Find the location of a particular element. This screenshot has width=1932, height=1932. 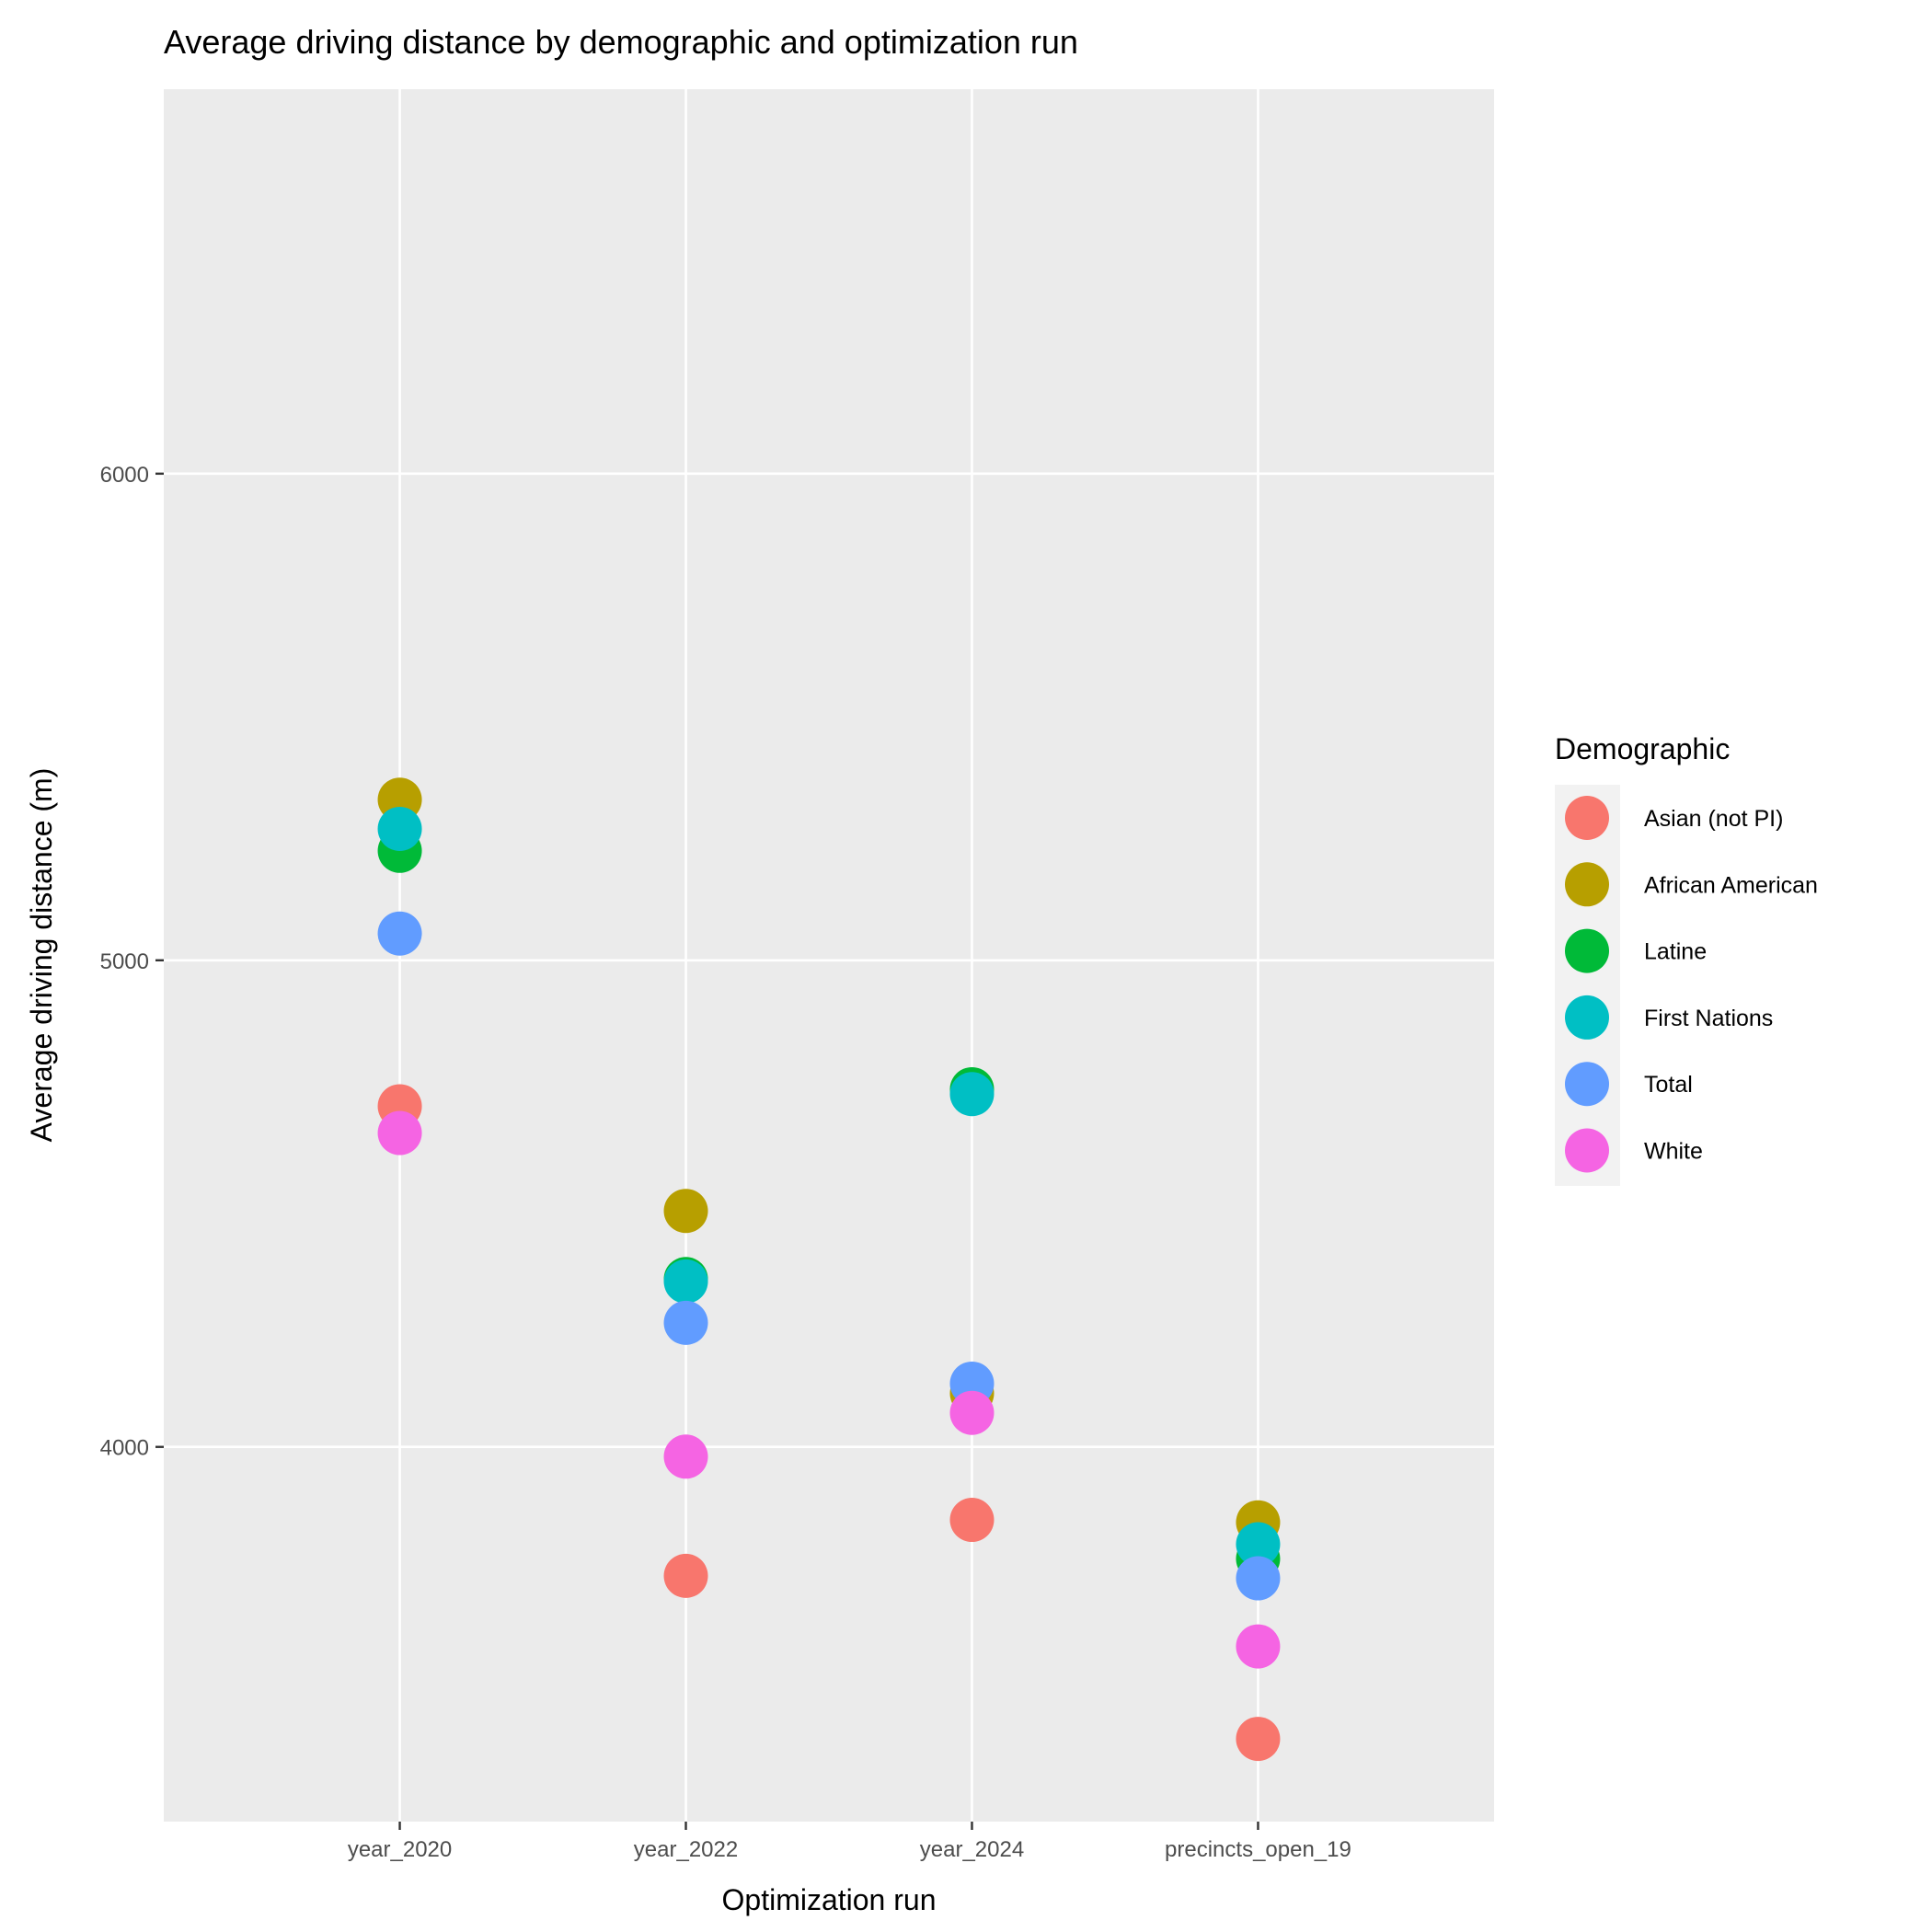

y-tick-label: 6000 is located at coordinates (124, 475).